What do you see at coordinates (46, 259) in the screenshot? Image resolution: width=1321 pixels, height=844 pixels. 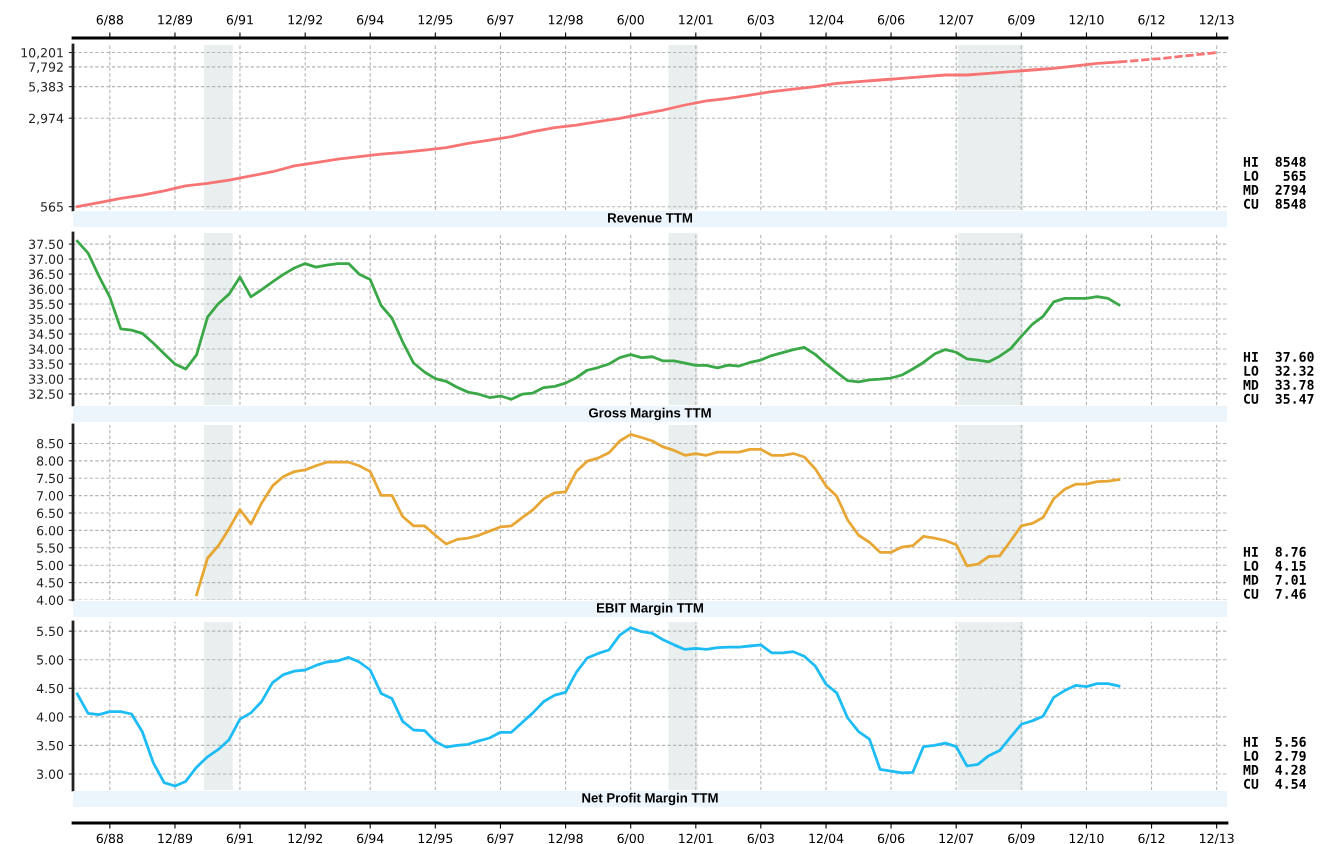 I see `y-tick-label: 37.00` at bounding box center [46, 259].